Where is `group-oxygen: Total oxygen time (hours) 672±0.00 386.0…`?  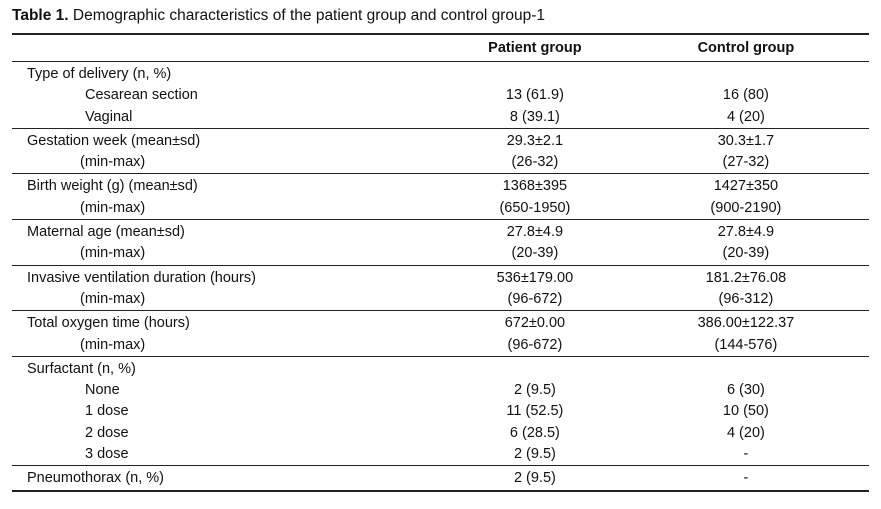 group-oxygen: Total oxygen time (hours) 672±0.00 386.0… is located at coordinates (440, 334).